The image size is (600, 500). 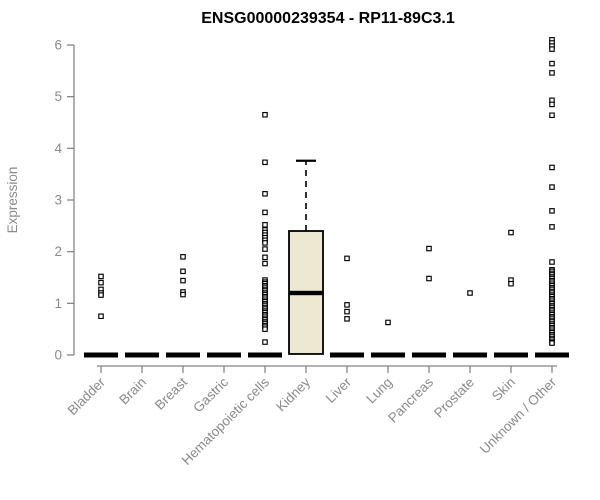 I want to click on y-tick-label: 4, so click(x=58, y=148).